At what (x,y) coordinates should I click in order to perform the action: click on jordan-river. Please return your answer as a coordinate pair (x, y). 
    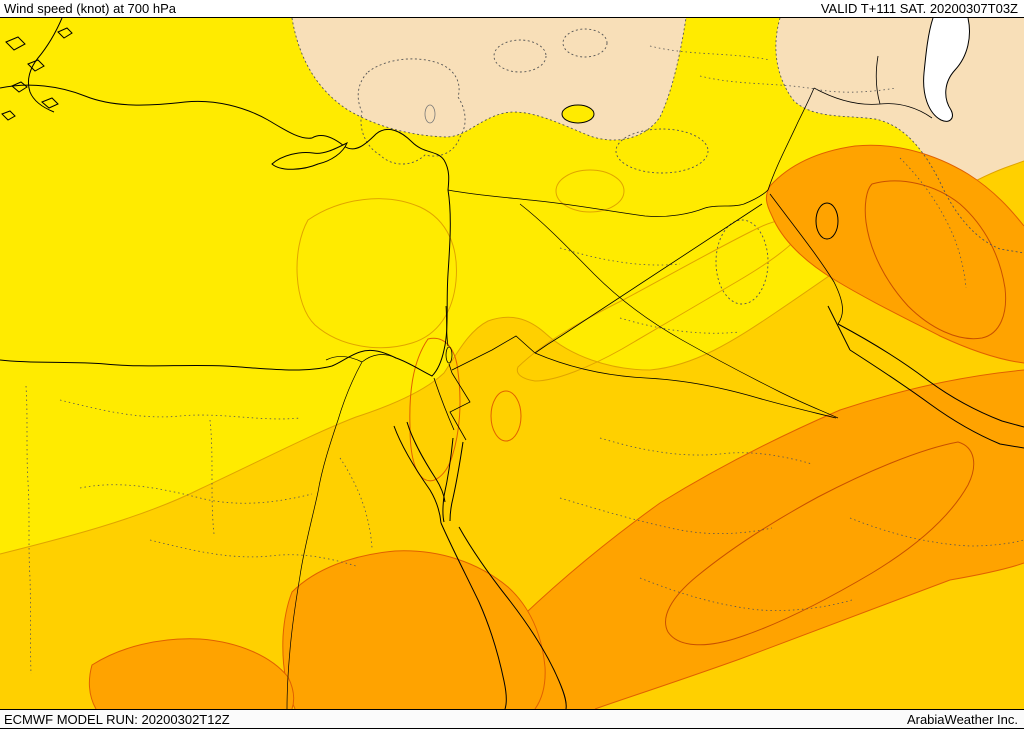
    Looking at the image, I should click on (449, 339).